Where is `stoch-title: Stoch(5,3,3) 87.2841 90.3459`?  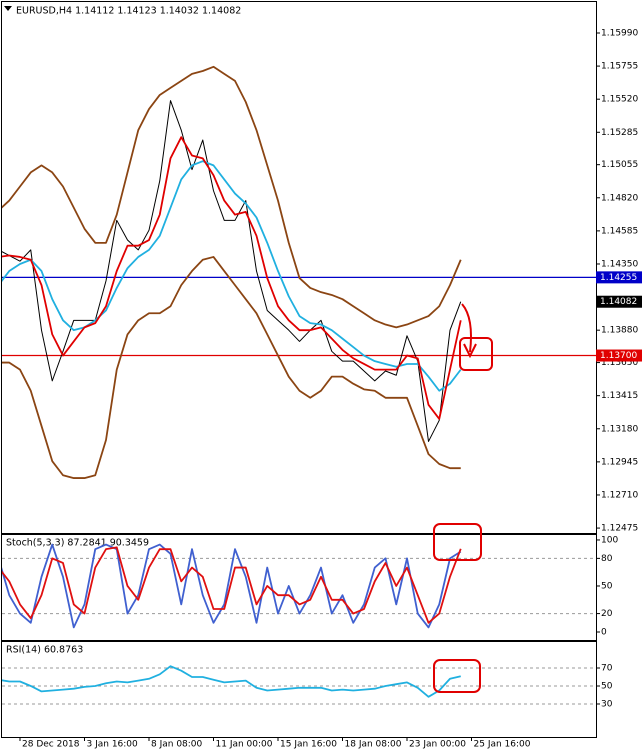 stoch-title: Stoch(5,3,3) 87.2841 90.3459 is located at coordinates (77, 543).